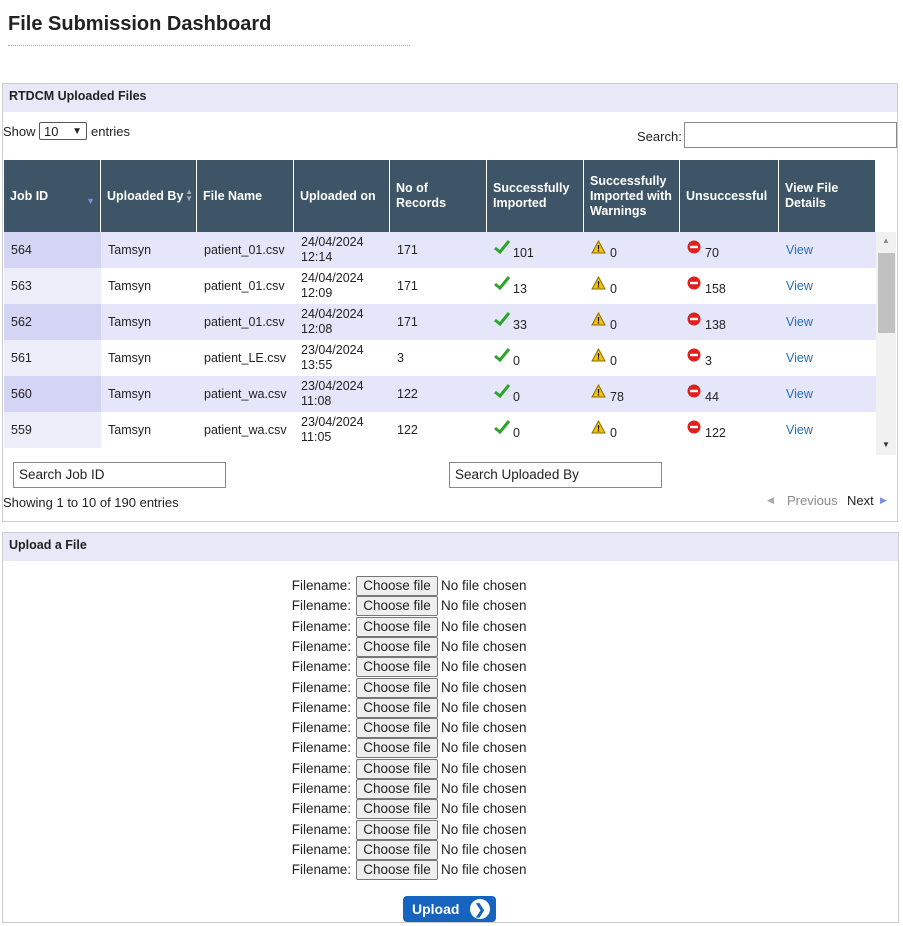 This screenshot has width=903, height=926. I want to click on table-cell: 122, so click(438, 430).